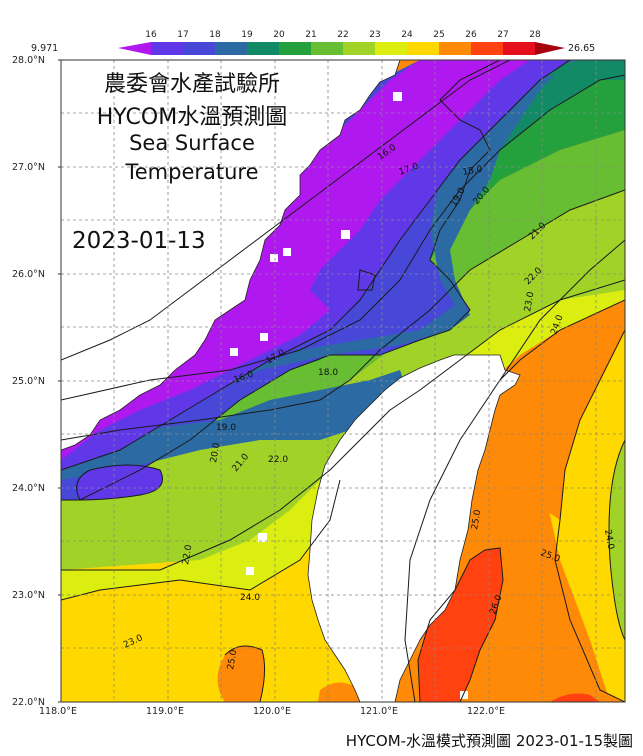  Describe the element at coordinates (139, 241) in the screenshot. I see `forecast-date: 2023-01-13` at that location.